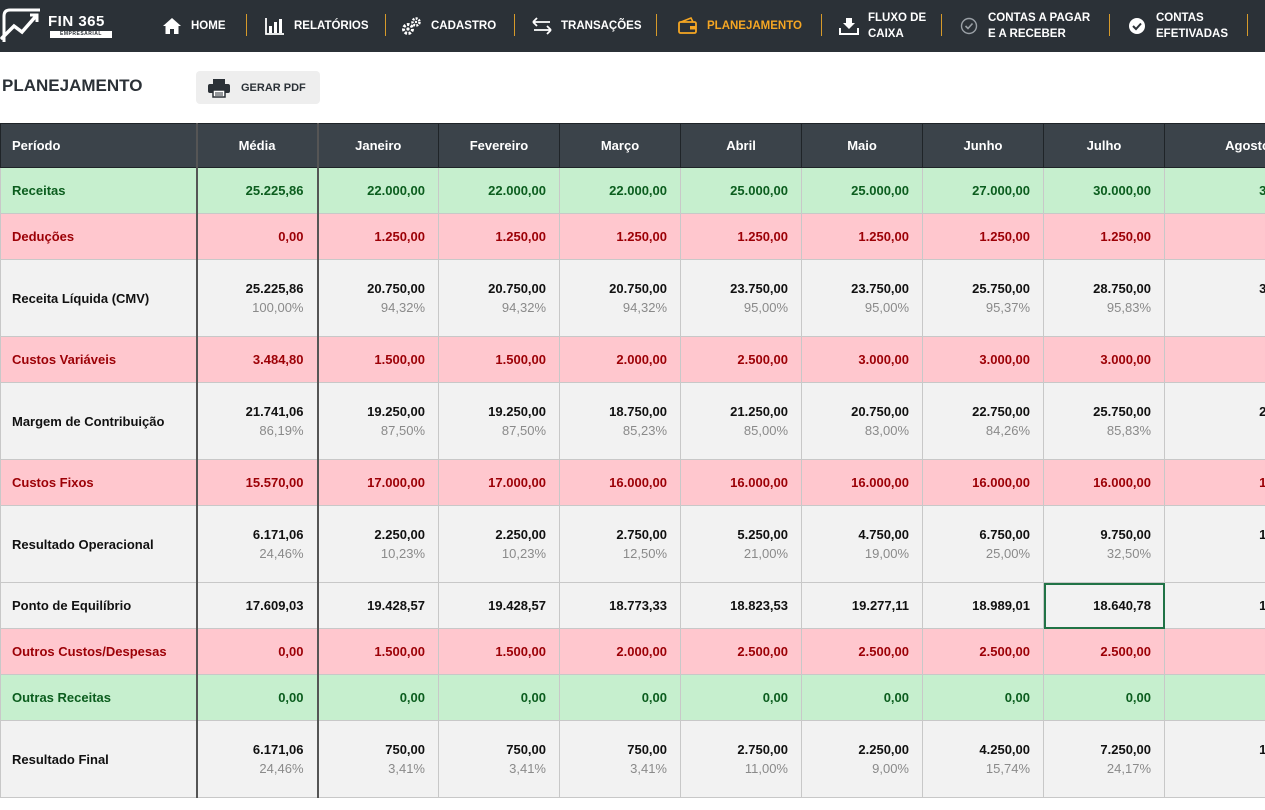 The height and width of the screenshot is (810, 1265). I want to click on month-cell: 31.750,00 96,21%, so click(1214, 298).